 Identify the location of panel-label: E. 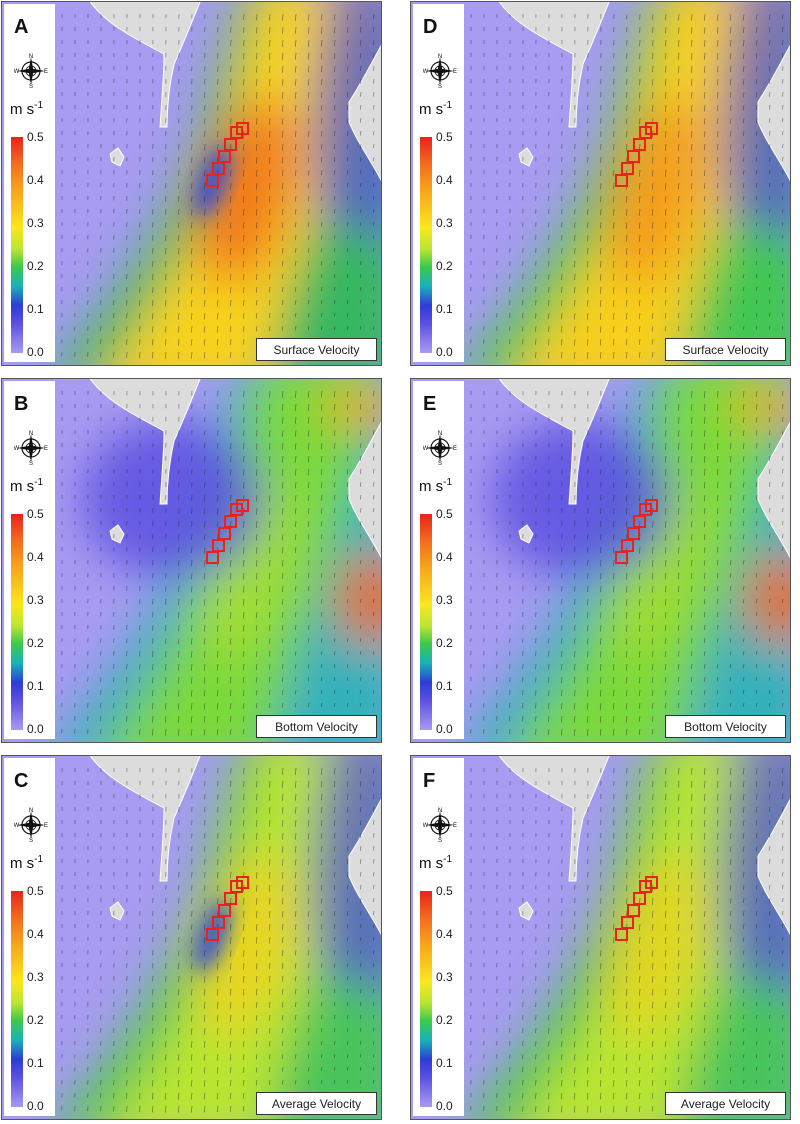
(430, 404).